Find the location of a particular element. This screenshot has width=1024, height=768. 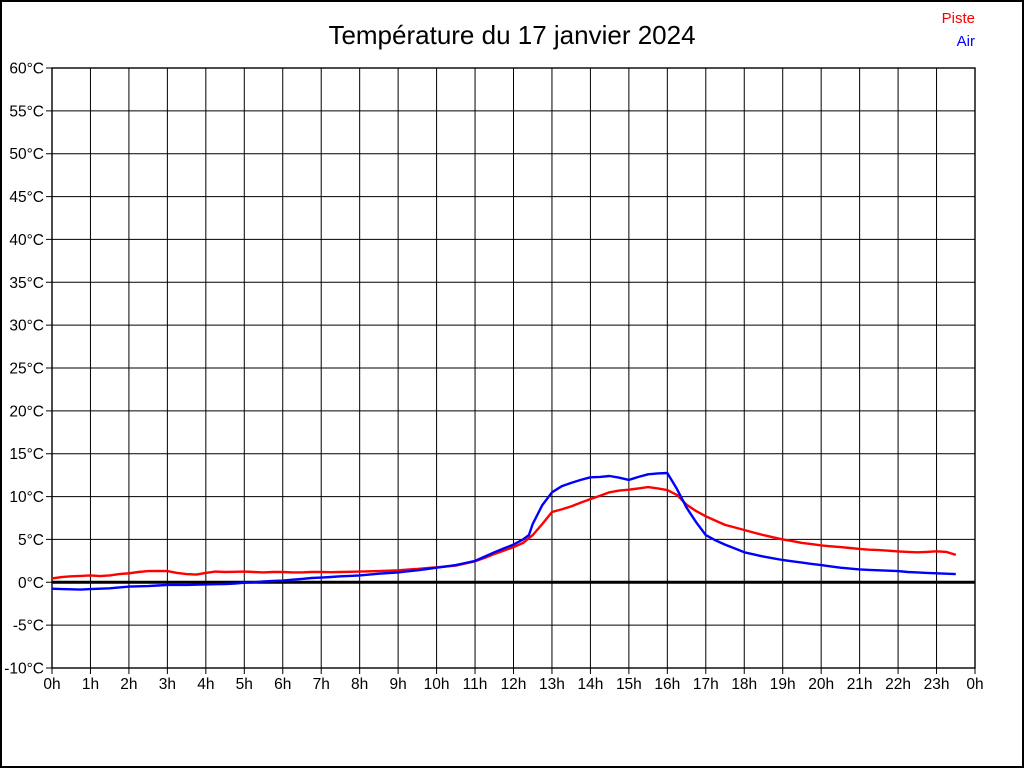

x-tick-label: 9h is located at coordinates (398, 684).